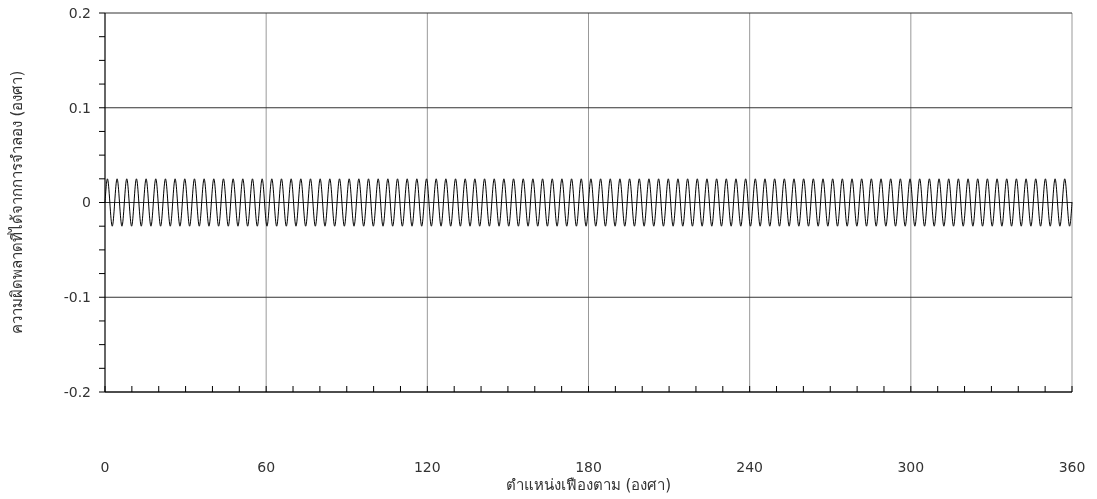 The height and width of the screenshot is (499, 1097). I want to click on x-tick-label: 120, so click(427, 466).